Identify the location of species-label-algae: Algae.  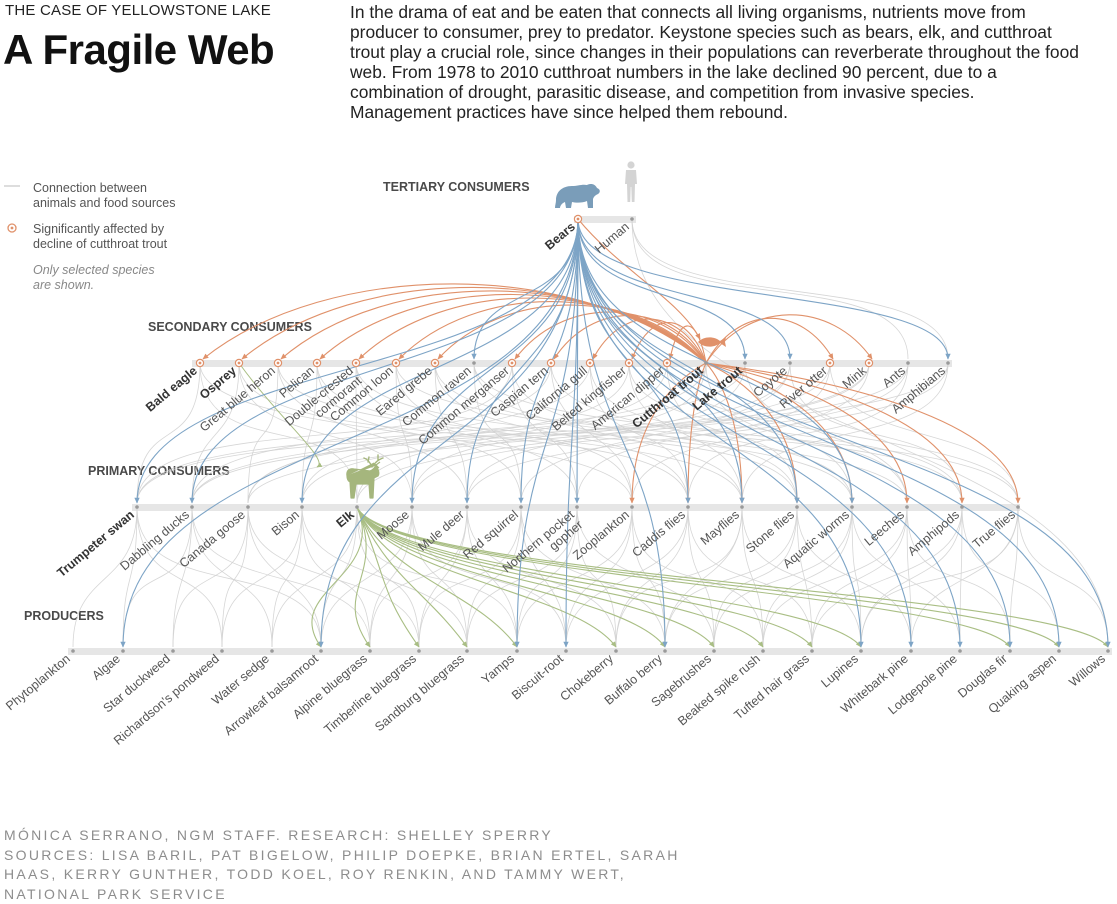
(106, 667).